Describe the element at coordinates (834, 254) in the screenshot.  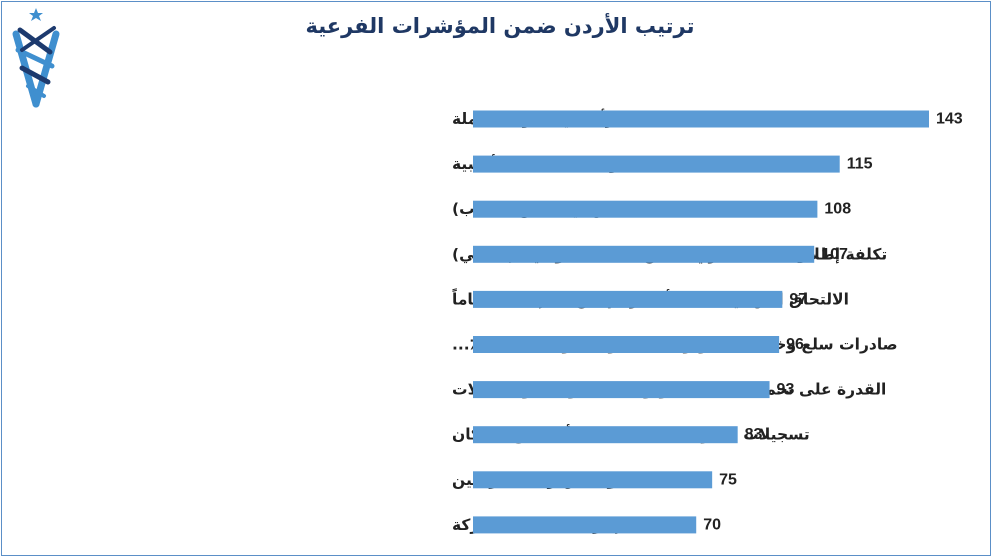
I see `data-label: 107` at that location.